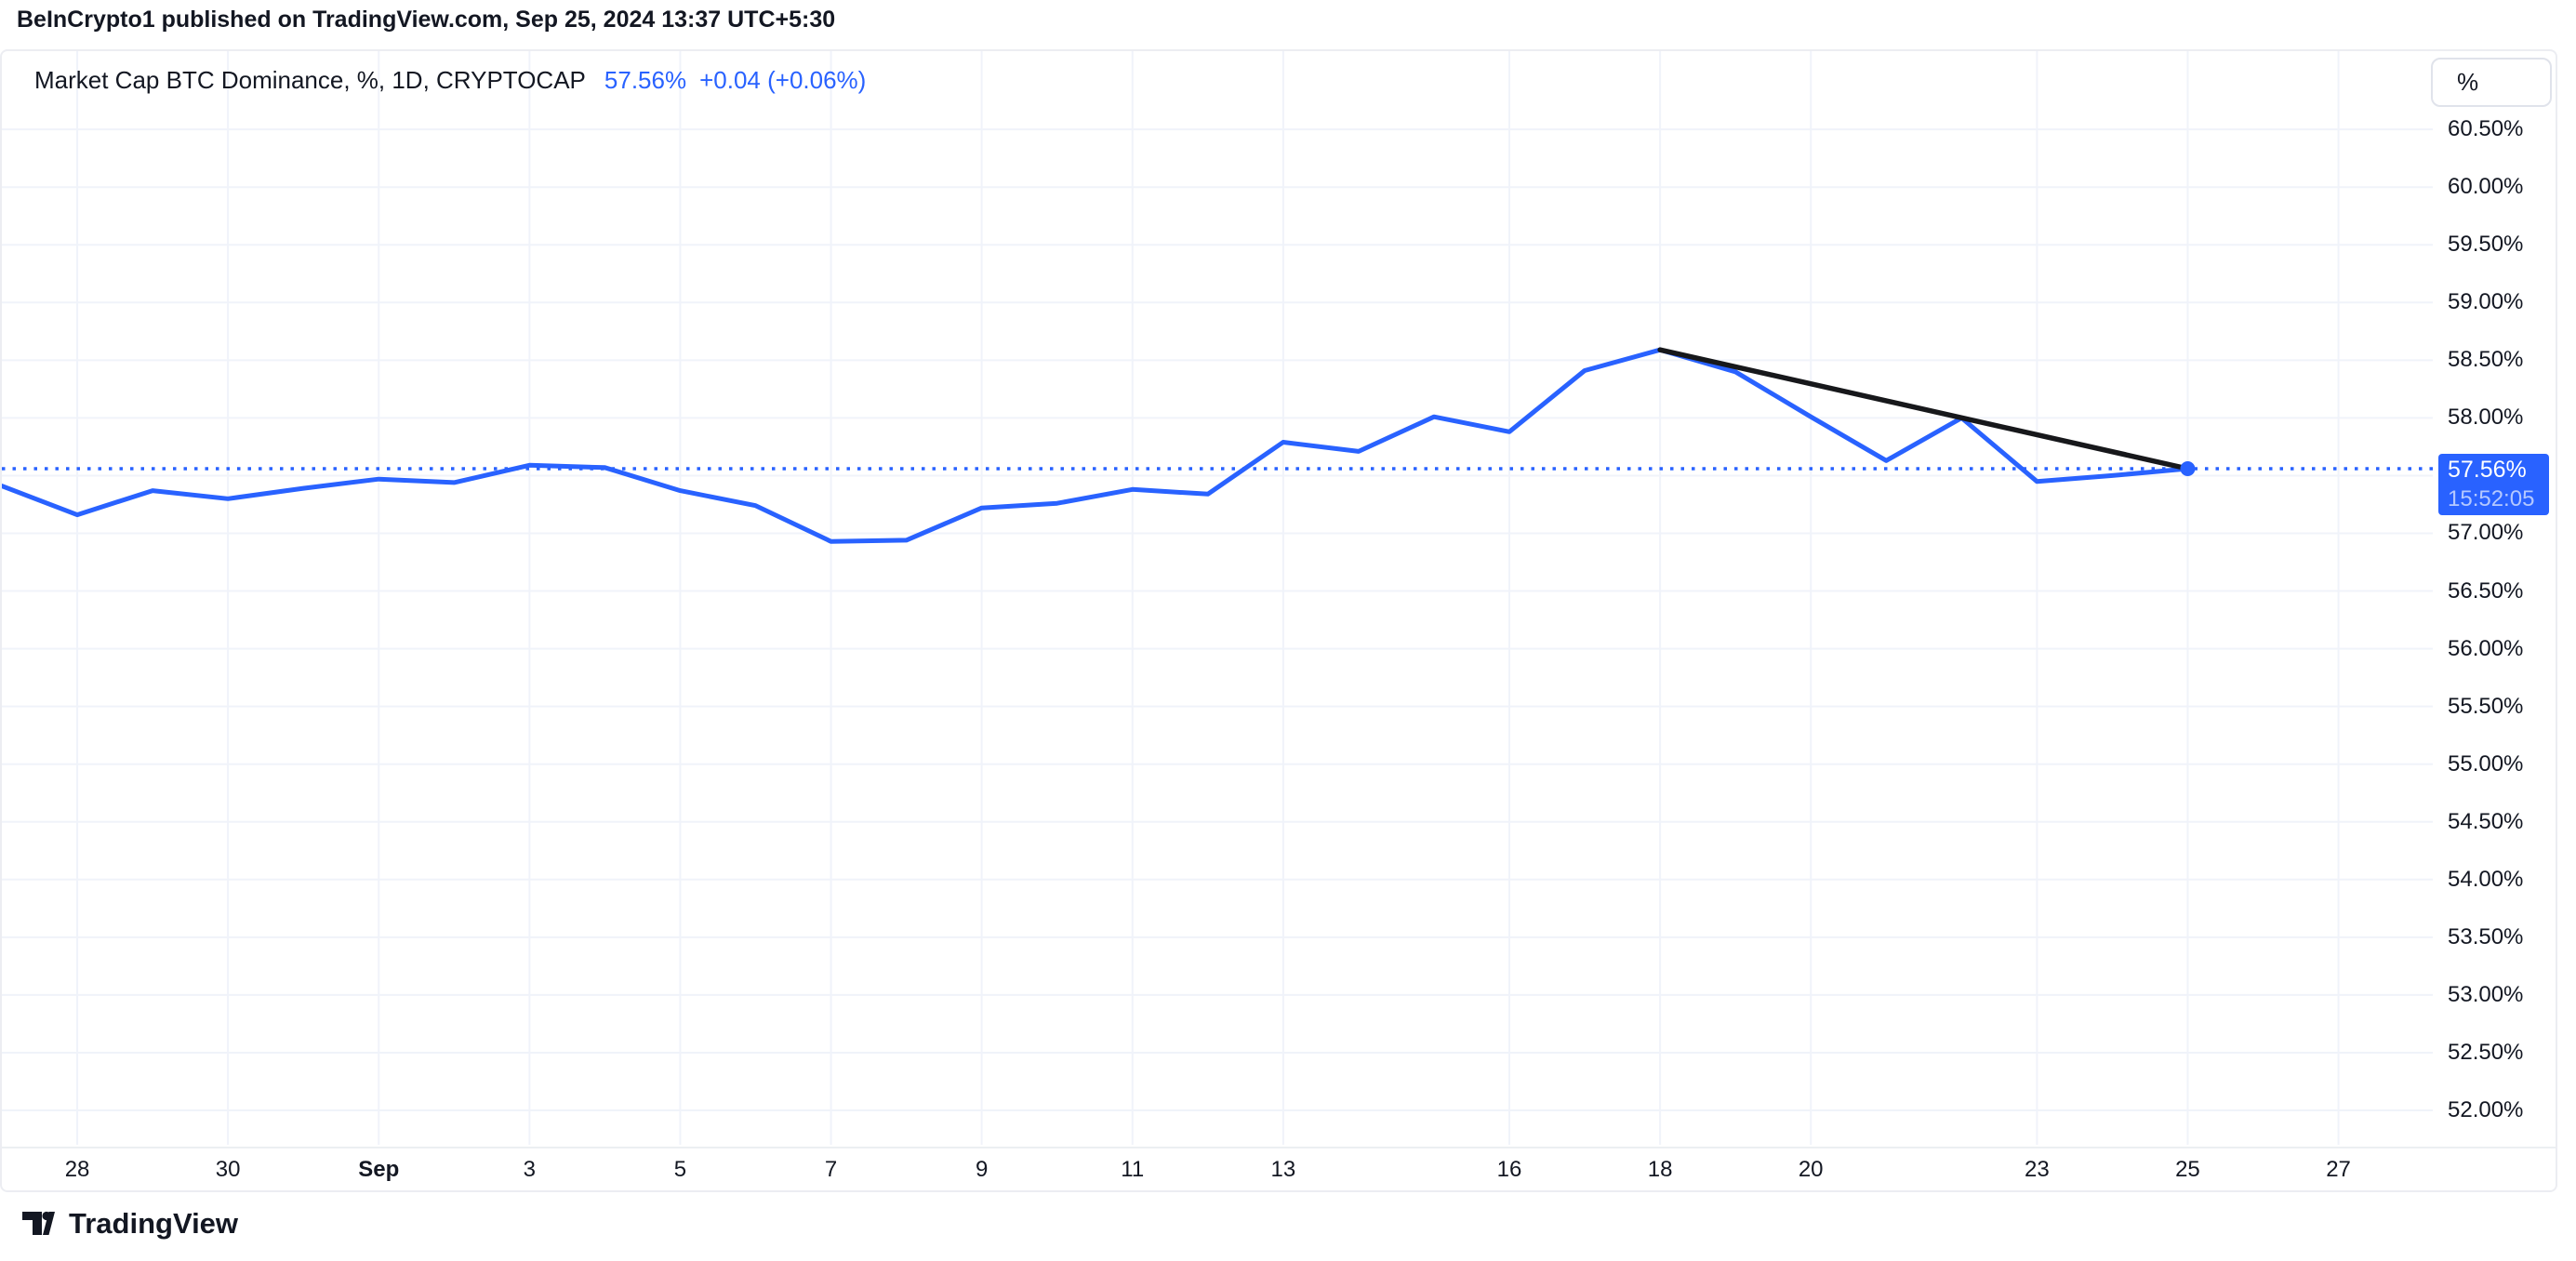 The height and width of the screenshot is (1261, 2576). I want to click on time-axis-label: 25, so click(2187, 1169).